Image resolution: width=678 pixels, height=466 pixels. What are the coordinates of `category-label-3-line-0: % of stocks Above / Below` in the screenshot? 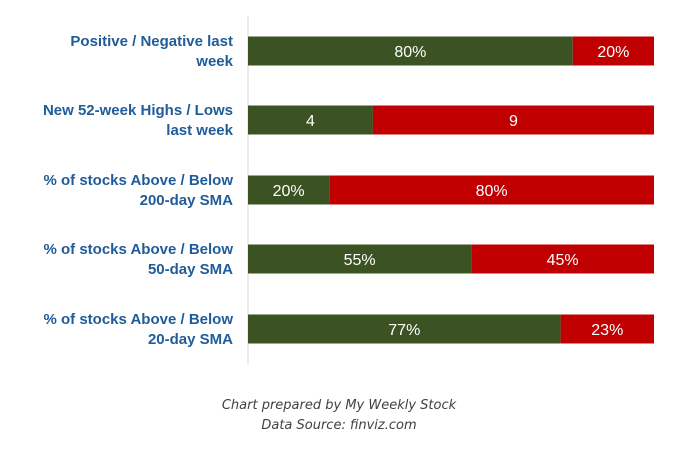 It's located at (139, 249).